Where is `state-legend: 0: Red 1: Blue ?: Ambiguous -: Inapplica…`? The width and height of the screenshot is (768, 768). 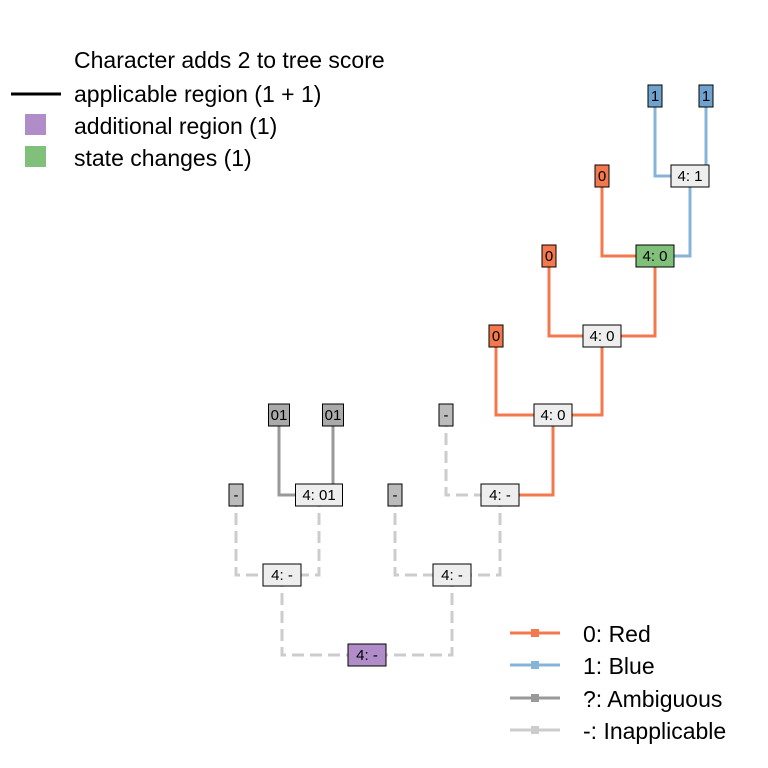 state-legend: 0: Red 1: Blue ?: Ambiguous -: Inapplica… is located at coordinates (618, 682).